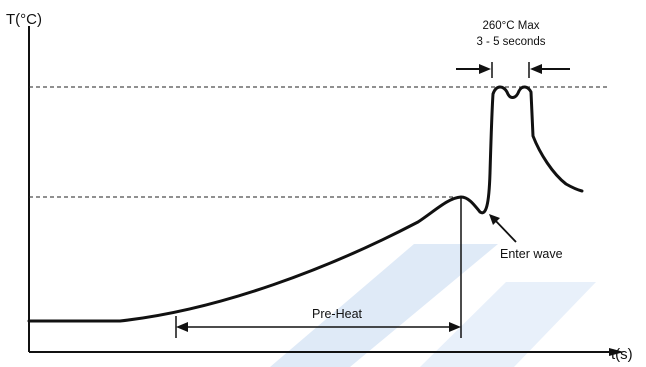 This screenshot has width=646, height=367. Describe the element at coordinates (24, 19) in the screenshot. I see `y-axis-label: T(°C)` at that location.